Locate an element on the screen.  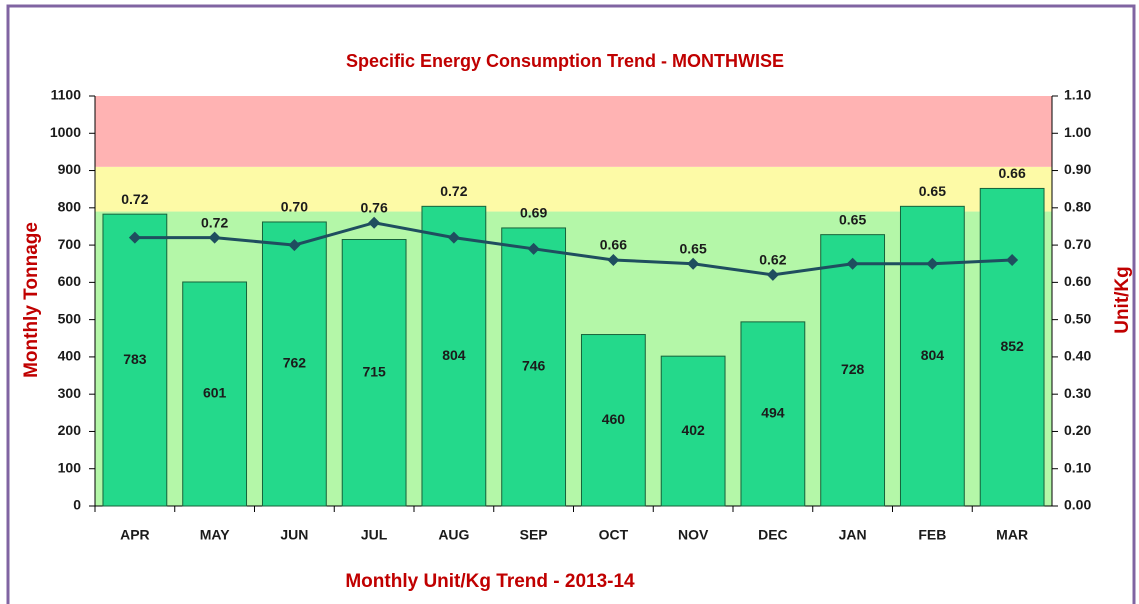
y2-tick-label: 0.90 is located at coordinates (1077, 169).